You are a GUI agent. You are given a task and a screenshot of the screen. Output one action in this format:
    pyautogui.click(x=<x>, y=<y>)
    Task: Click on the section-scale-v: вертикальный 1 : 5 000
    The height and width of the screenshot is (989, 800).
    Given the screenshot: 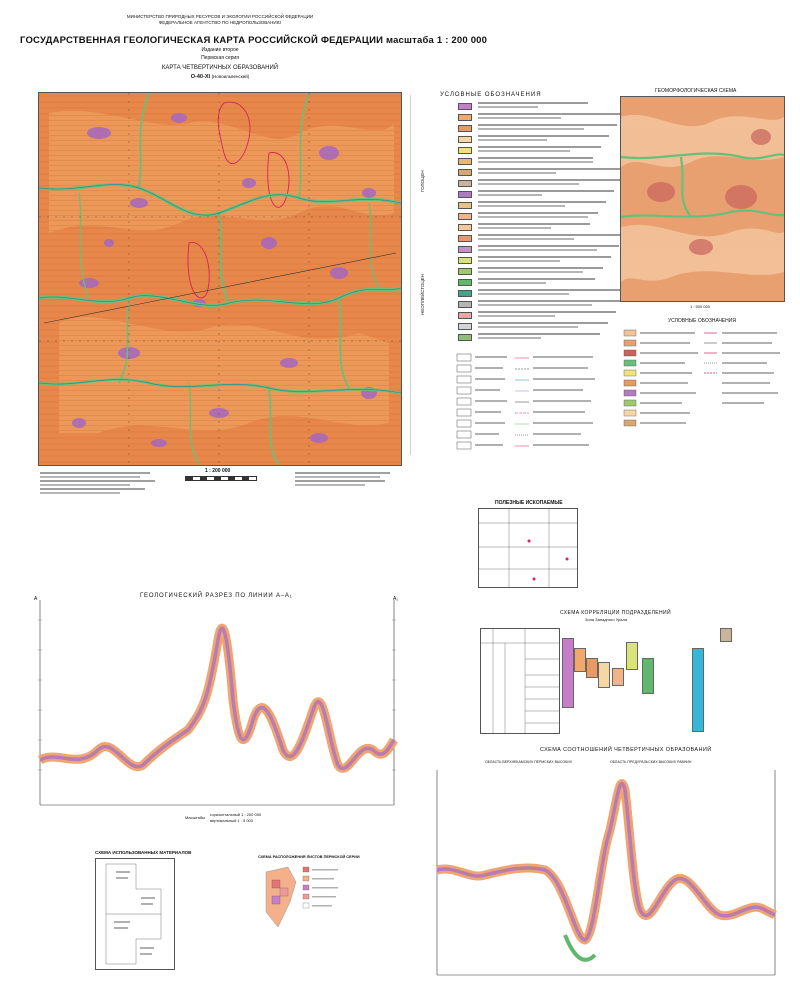 What is the action you would take?
    pyautogui.click(x=231, y=820)
    